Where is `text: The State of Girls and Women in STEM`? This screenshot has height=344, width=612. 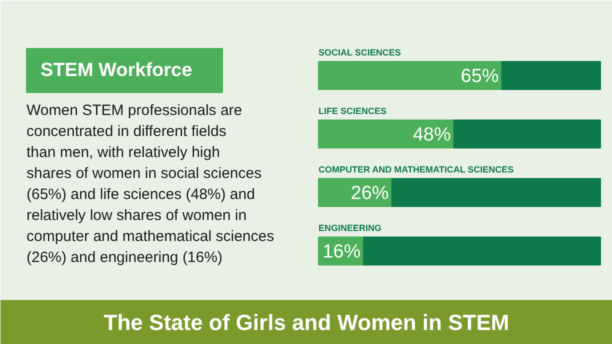 text: The State of Girls and Women in STEM is located at coordinates (307, 322).